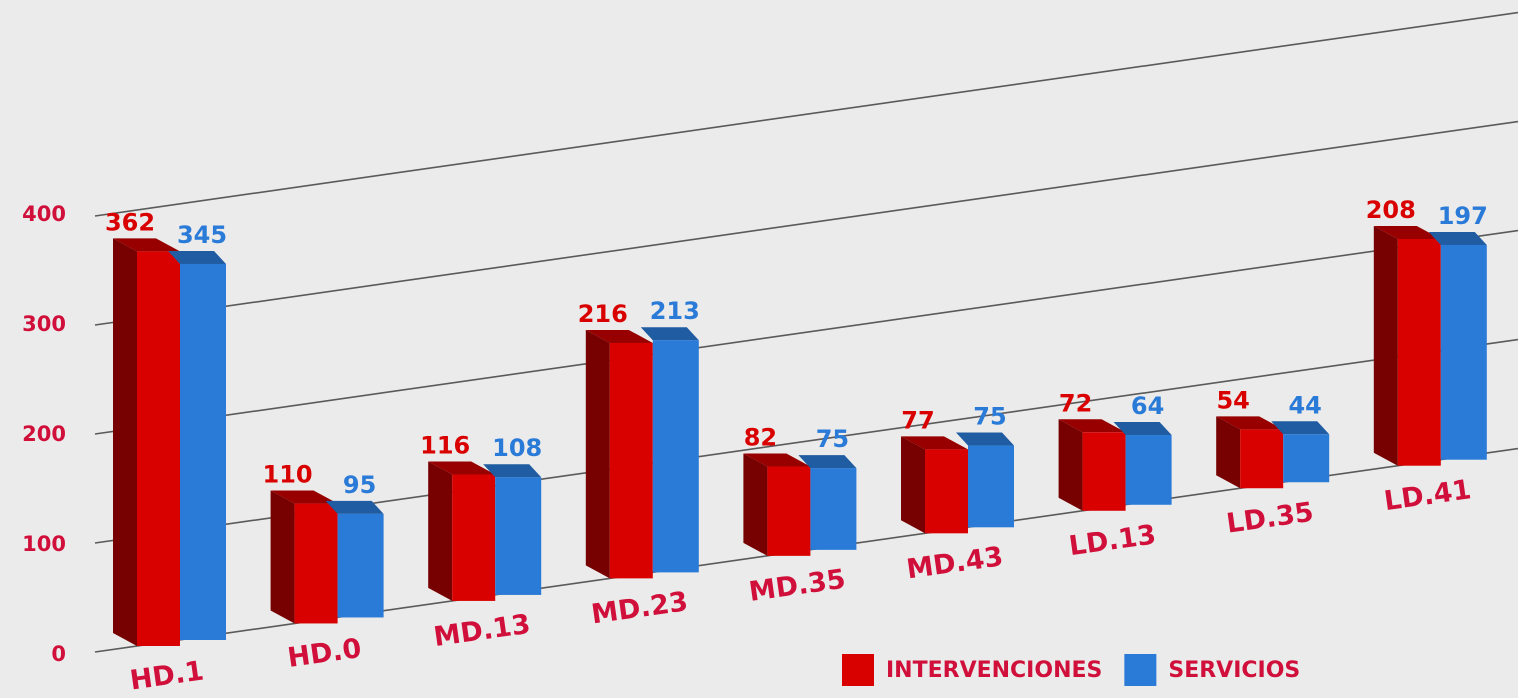 The width and height of the screenshot is (1518, 698). What do you see at coordinates (1147, 406) in the screenshot?
I see `value-label: 64` at bounding box center [1147, 406].